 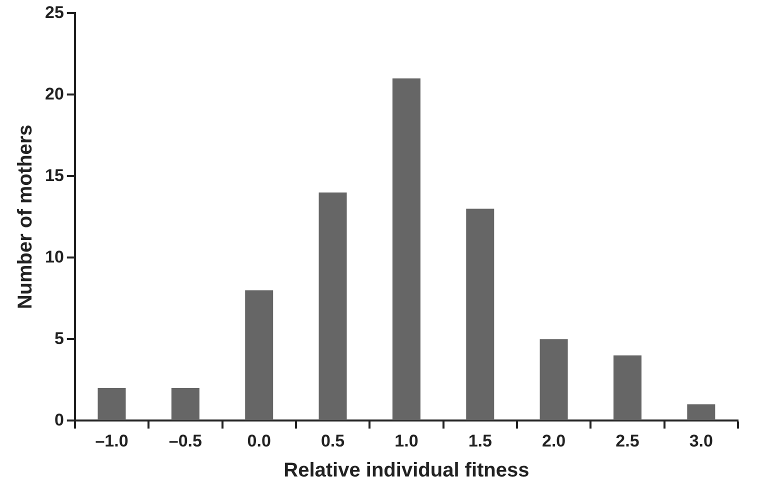 I want to click on y-axis-title: Number of mothers, so click(x=25, y=217).